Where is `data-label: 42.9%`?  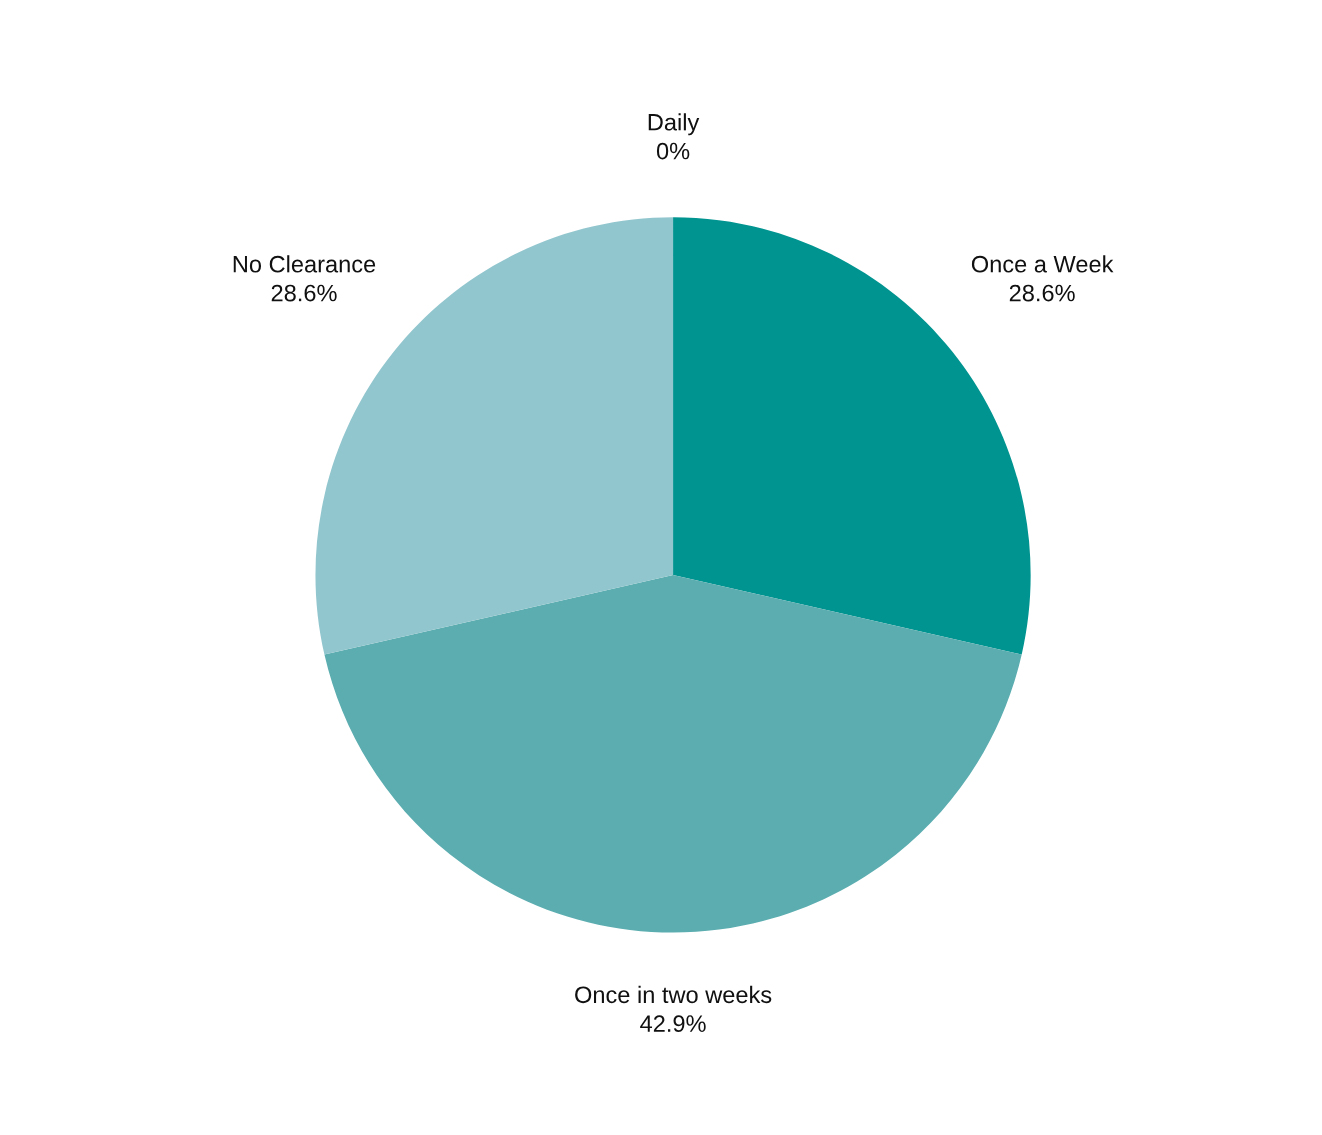 data-label: 42.9% is located at coordinates (673, 1023).